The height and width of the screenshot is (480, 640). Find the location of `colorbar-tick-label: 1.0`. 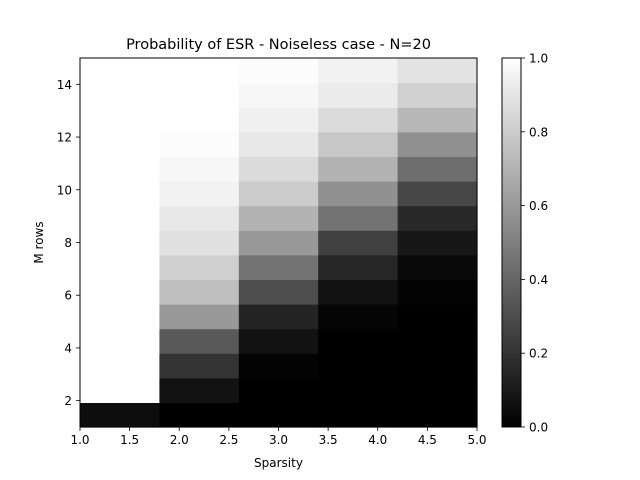

colorbar-tick-label: 1.0 is located at coordinates (538, 59).